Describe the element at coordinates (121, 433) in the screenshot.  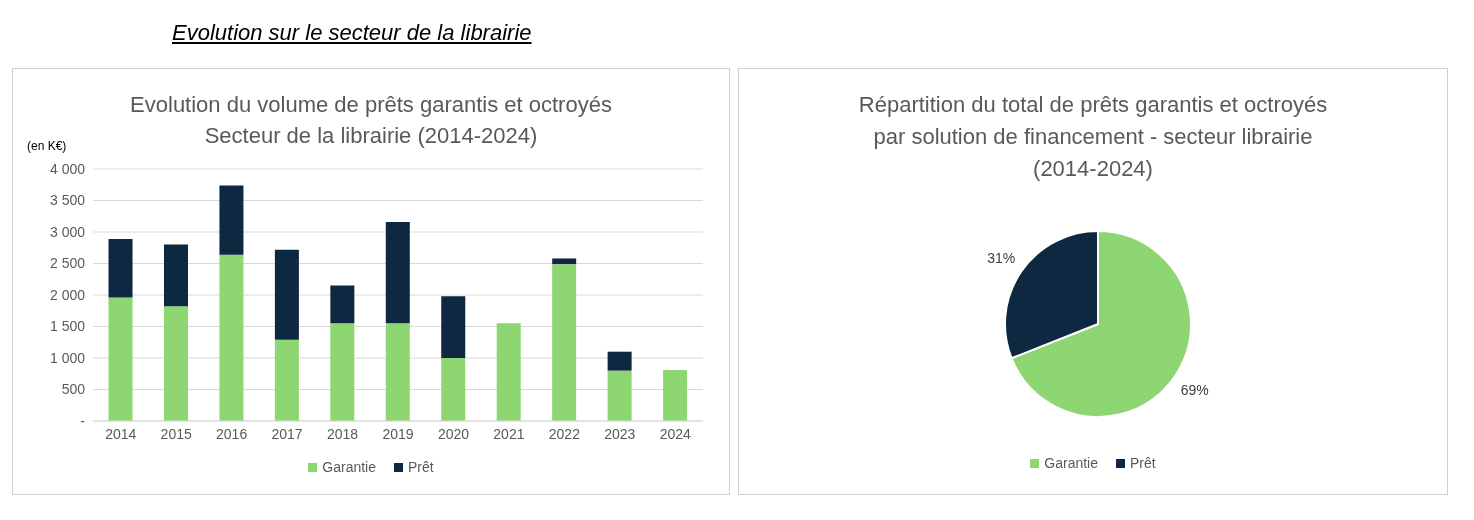
I see `x-tick-label: 2014` at that location.